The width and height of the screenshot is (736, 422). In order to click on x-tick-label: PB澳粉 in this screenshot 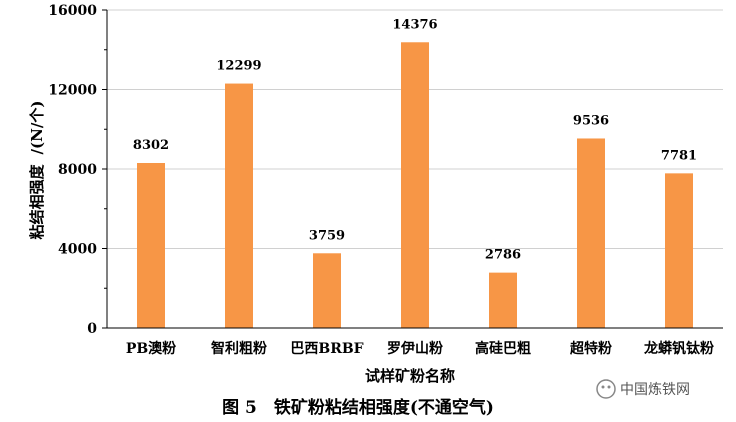, I will do `click(151, 348)`.